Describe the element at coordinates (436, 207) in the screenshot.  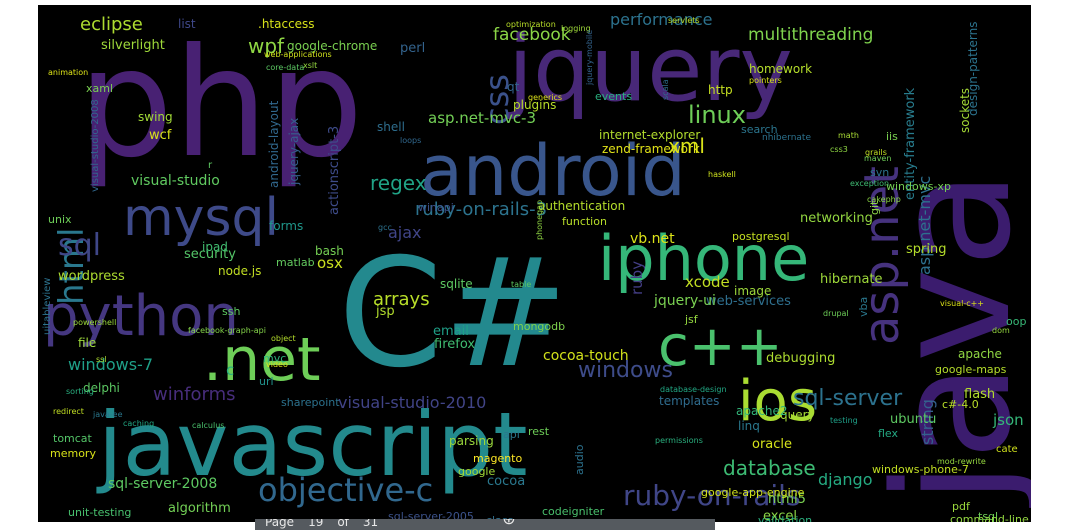
I see `word-winapi: winapi` at that location.